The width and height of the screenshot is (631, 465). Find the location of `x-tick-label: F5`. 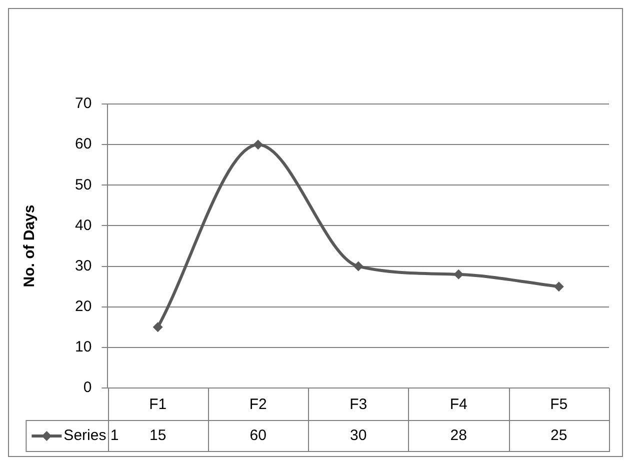

x-tick-label: F5 is located at coordinates (559, 405).